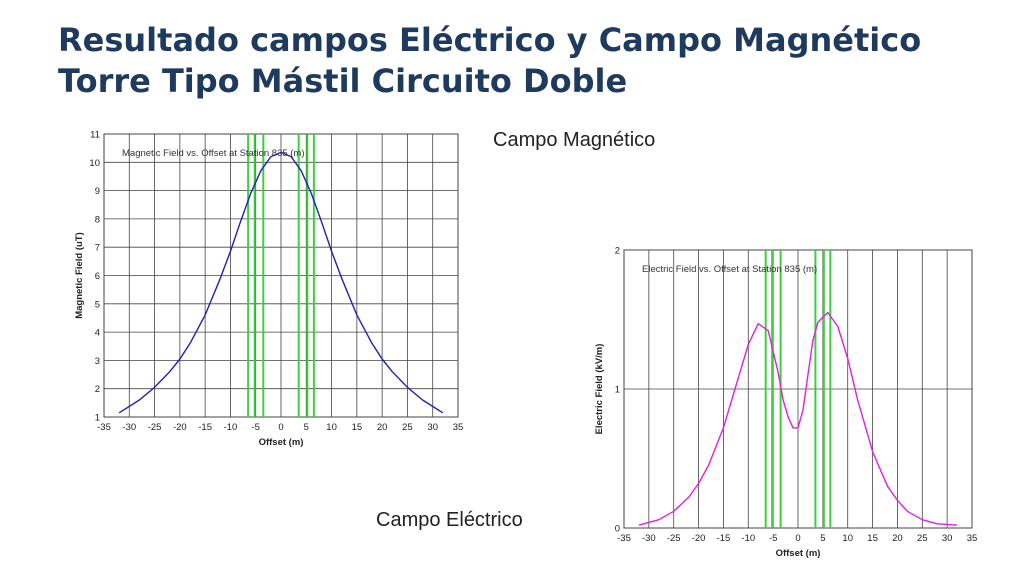 The width and height of the screenshot is (1024, 576). What do you see at coordinates (97, 304) in the screenshot?
I see `y-tick-label: 5` at bounding box center [97, 304].